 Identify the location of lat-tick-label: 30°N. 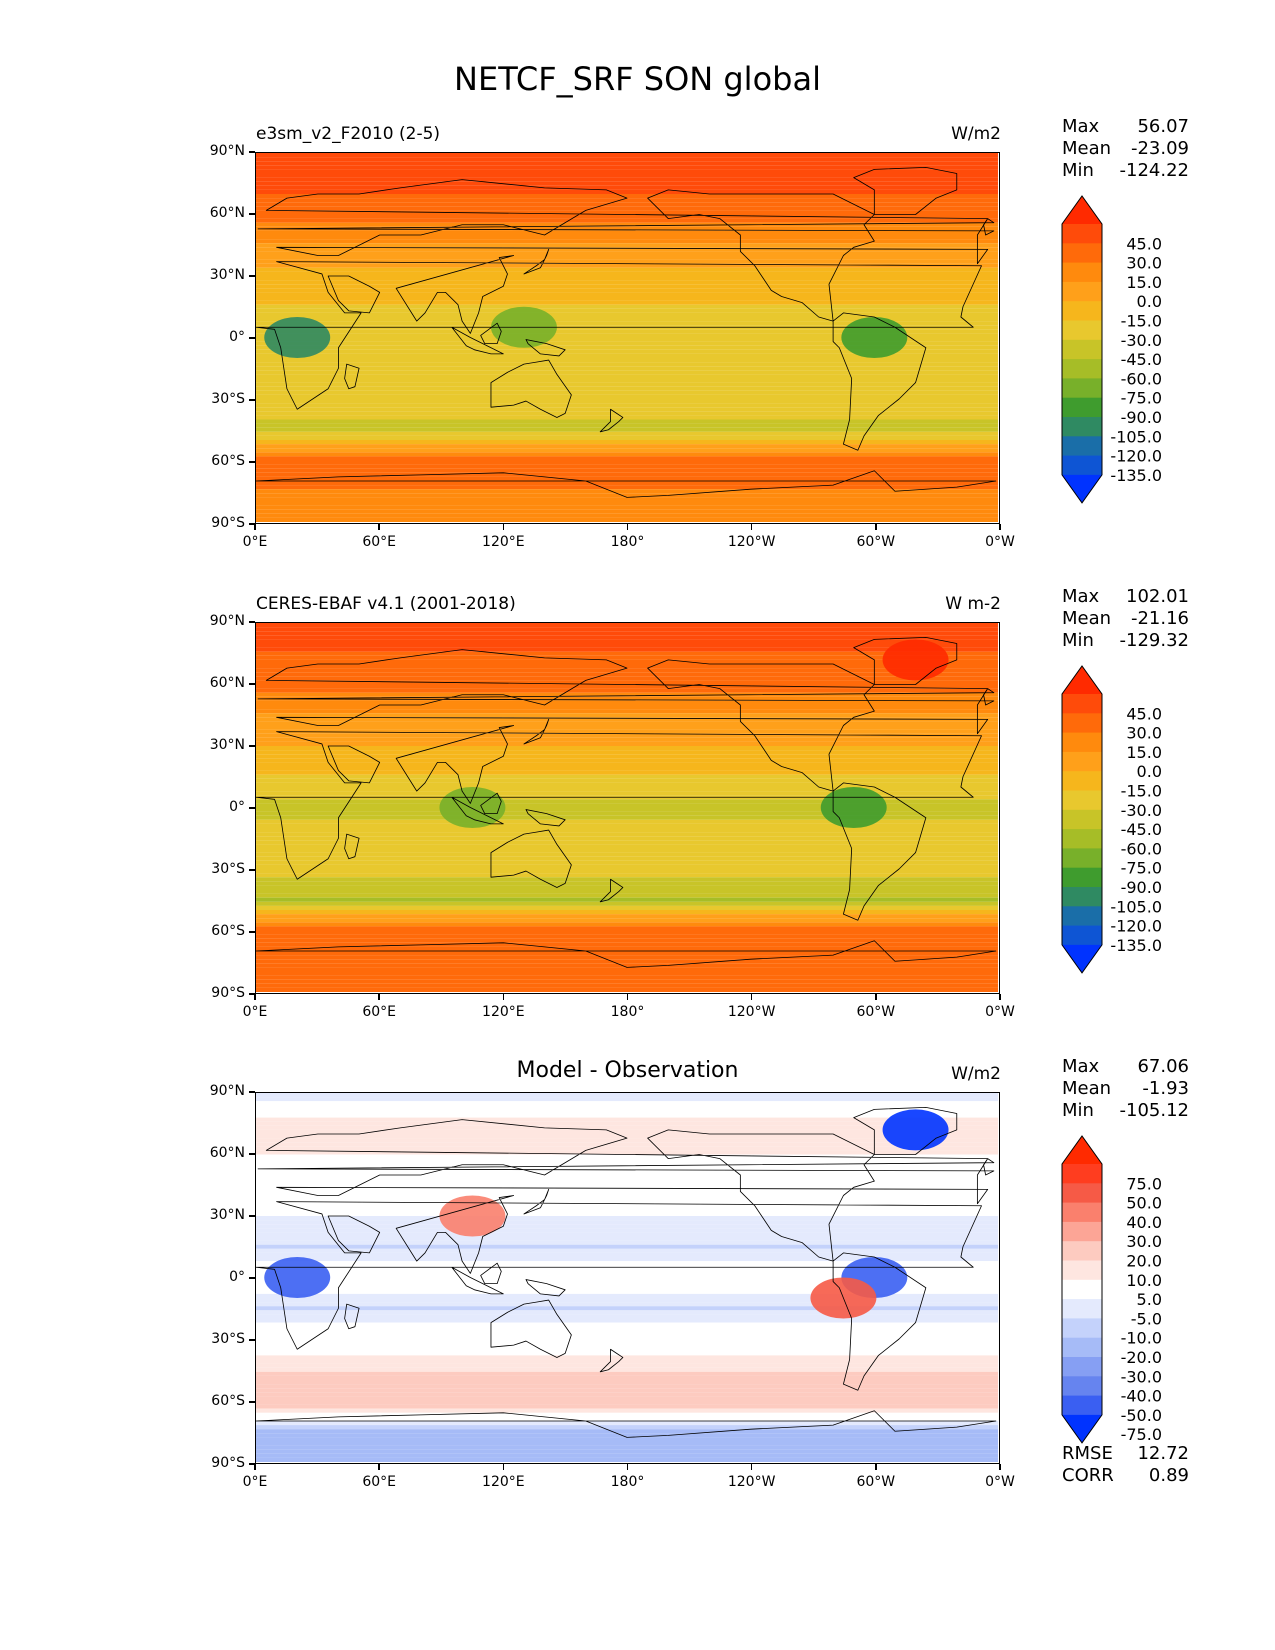
(227, 1215).